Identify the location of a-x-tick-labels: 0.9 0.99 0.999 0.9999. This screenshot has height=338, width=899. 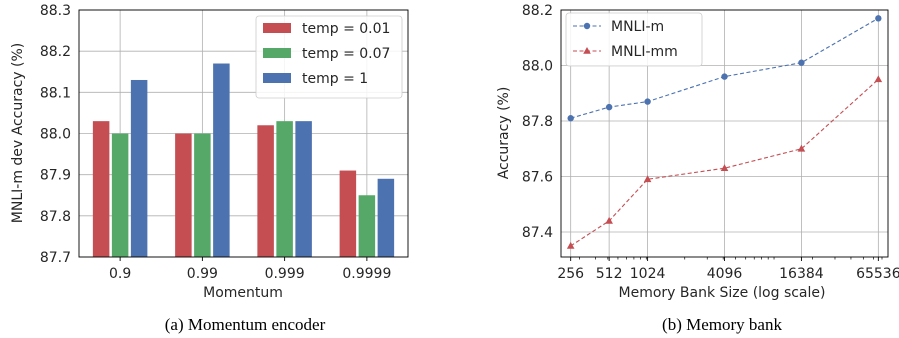
(250, 269).